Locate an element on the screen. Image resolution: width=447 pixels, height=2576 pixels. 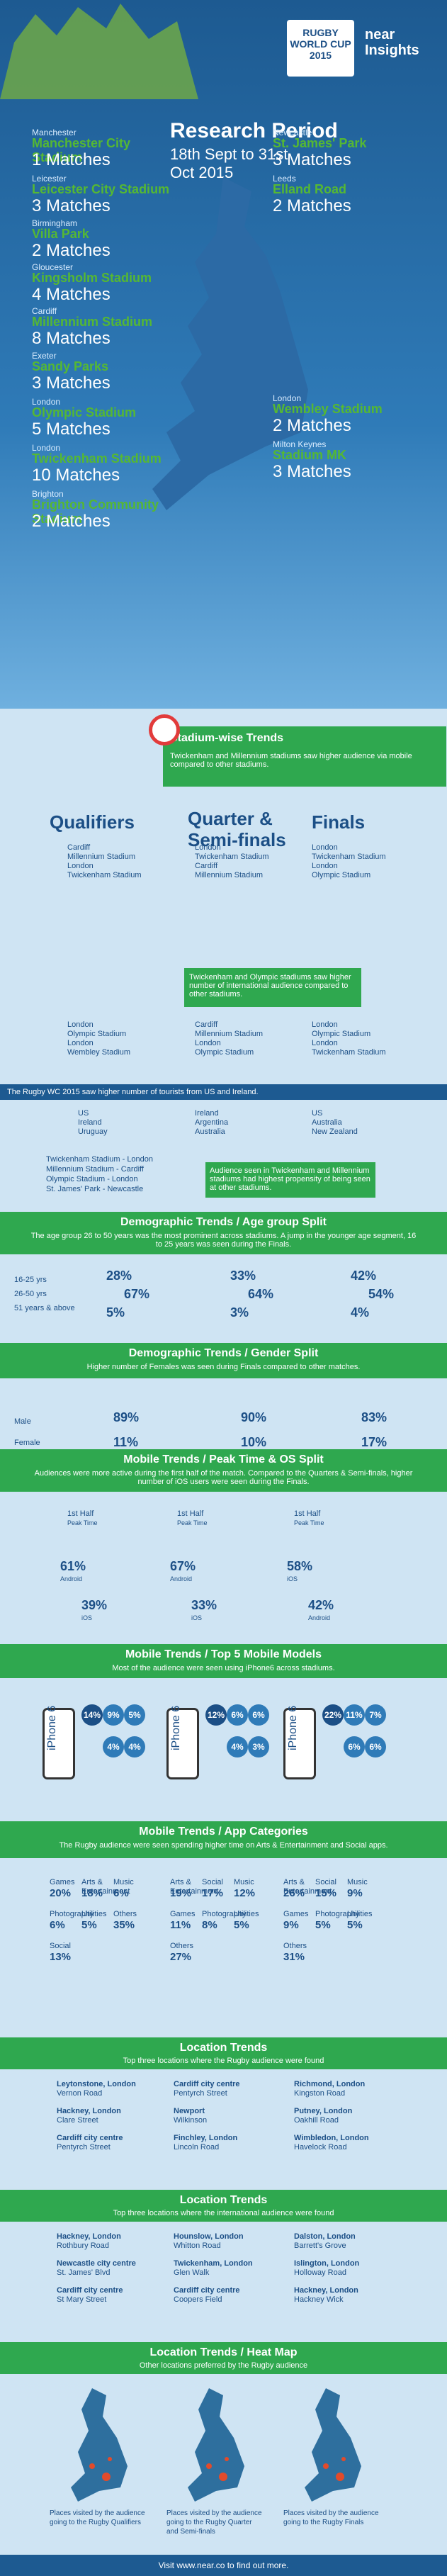
os-pct: 39% is located at coordinates (94, 1605).